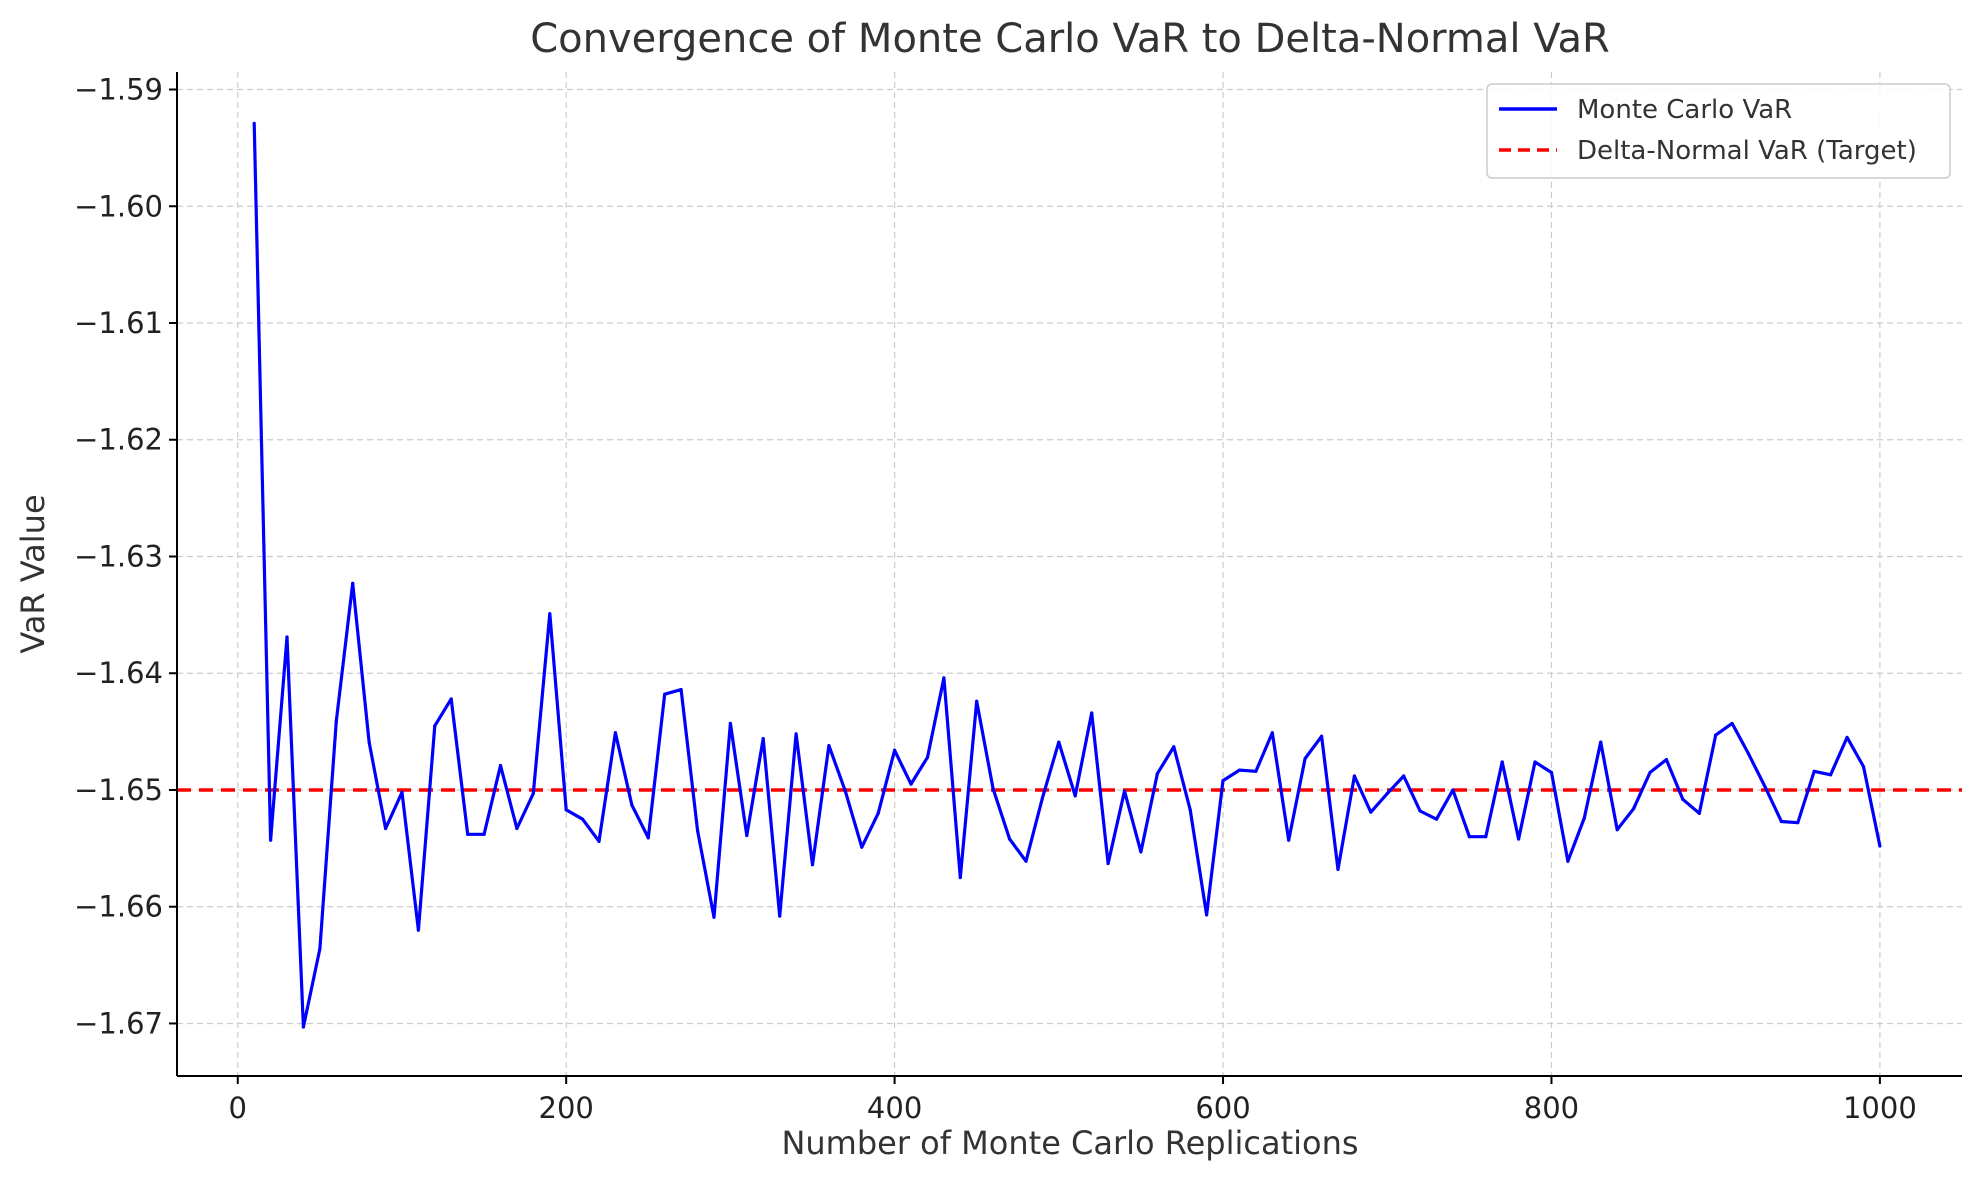  I want to click on x-tick-label: 200, so click(566, 1108).